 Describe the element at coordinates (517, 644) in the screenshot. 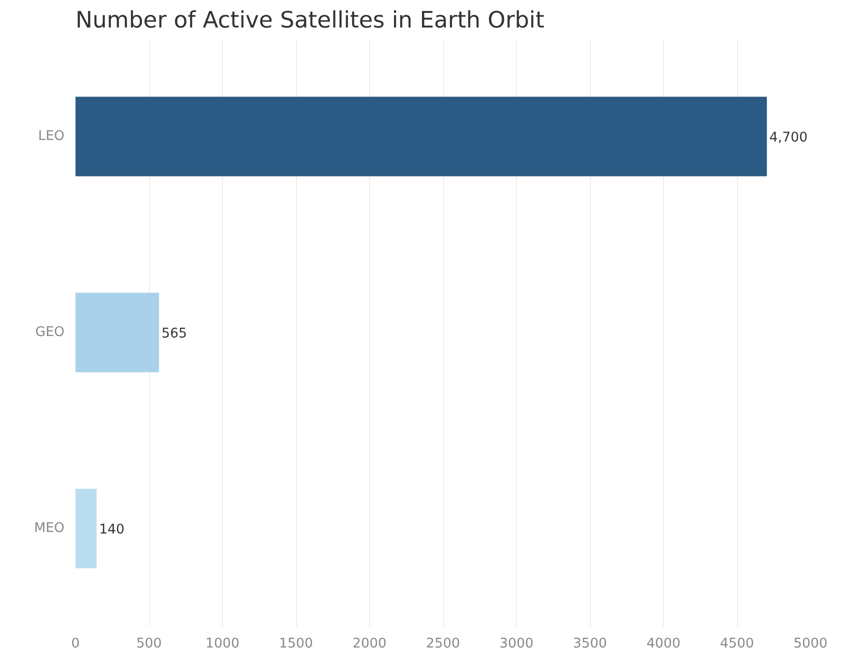

I see `x-tick-label: 3000` at that location.